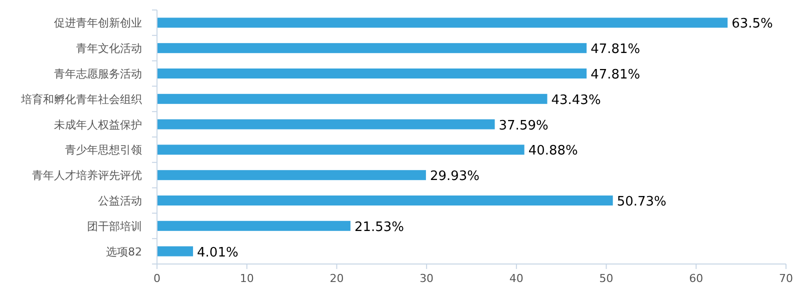  What do you see at coordinates (379, 227) in the screenshot?
I see `data-label: 21.53%` at bounding box center [379, 227].